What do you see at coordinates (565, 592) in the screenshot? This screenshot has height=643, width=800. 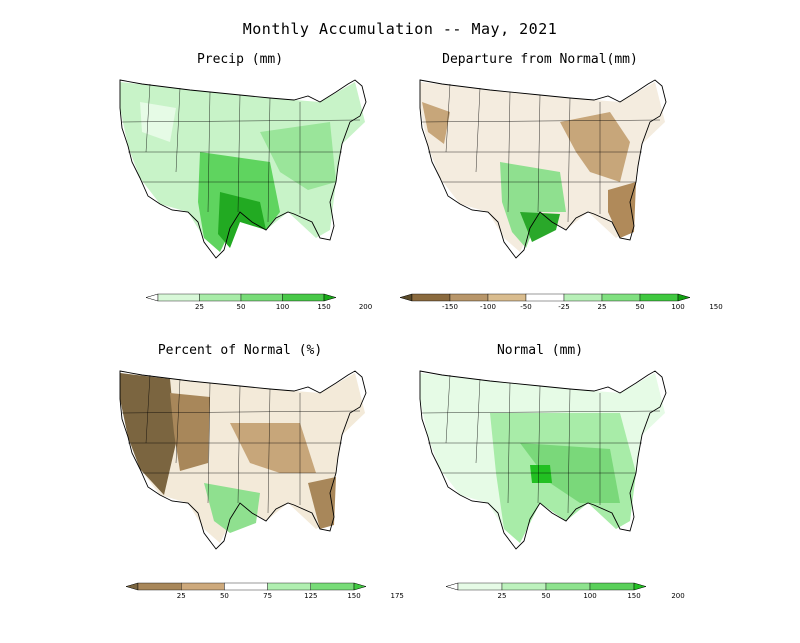 I see `colorbar-normal: 25 50 100 150 200` at bounding box center [565, 592].